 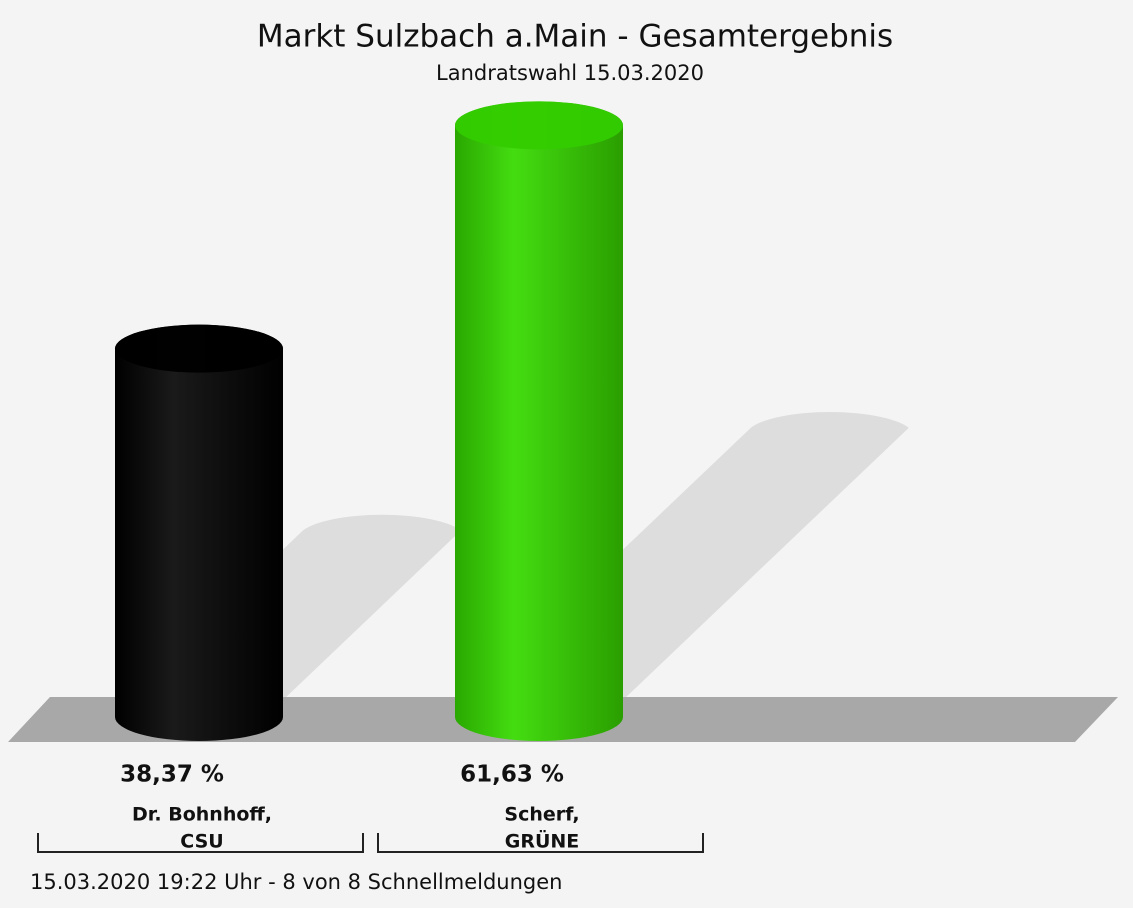 I want to click on category-label: GRÜNE, so click(x=542, y=841).